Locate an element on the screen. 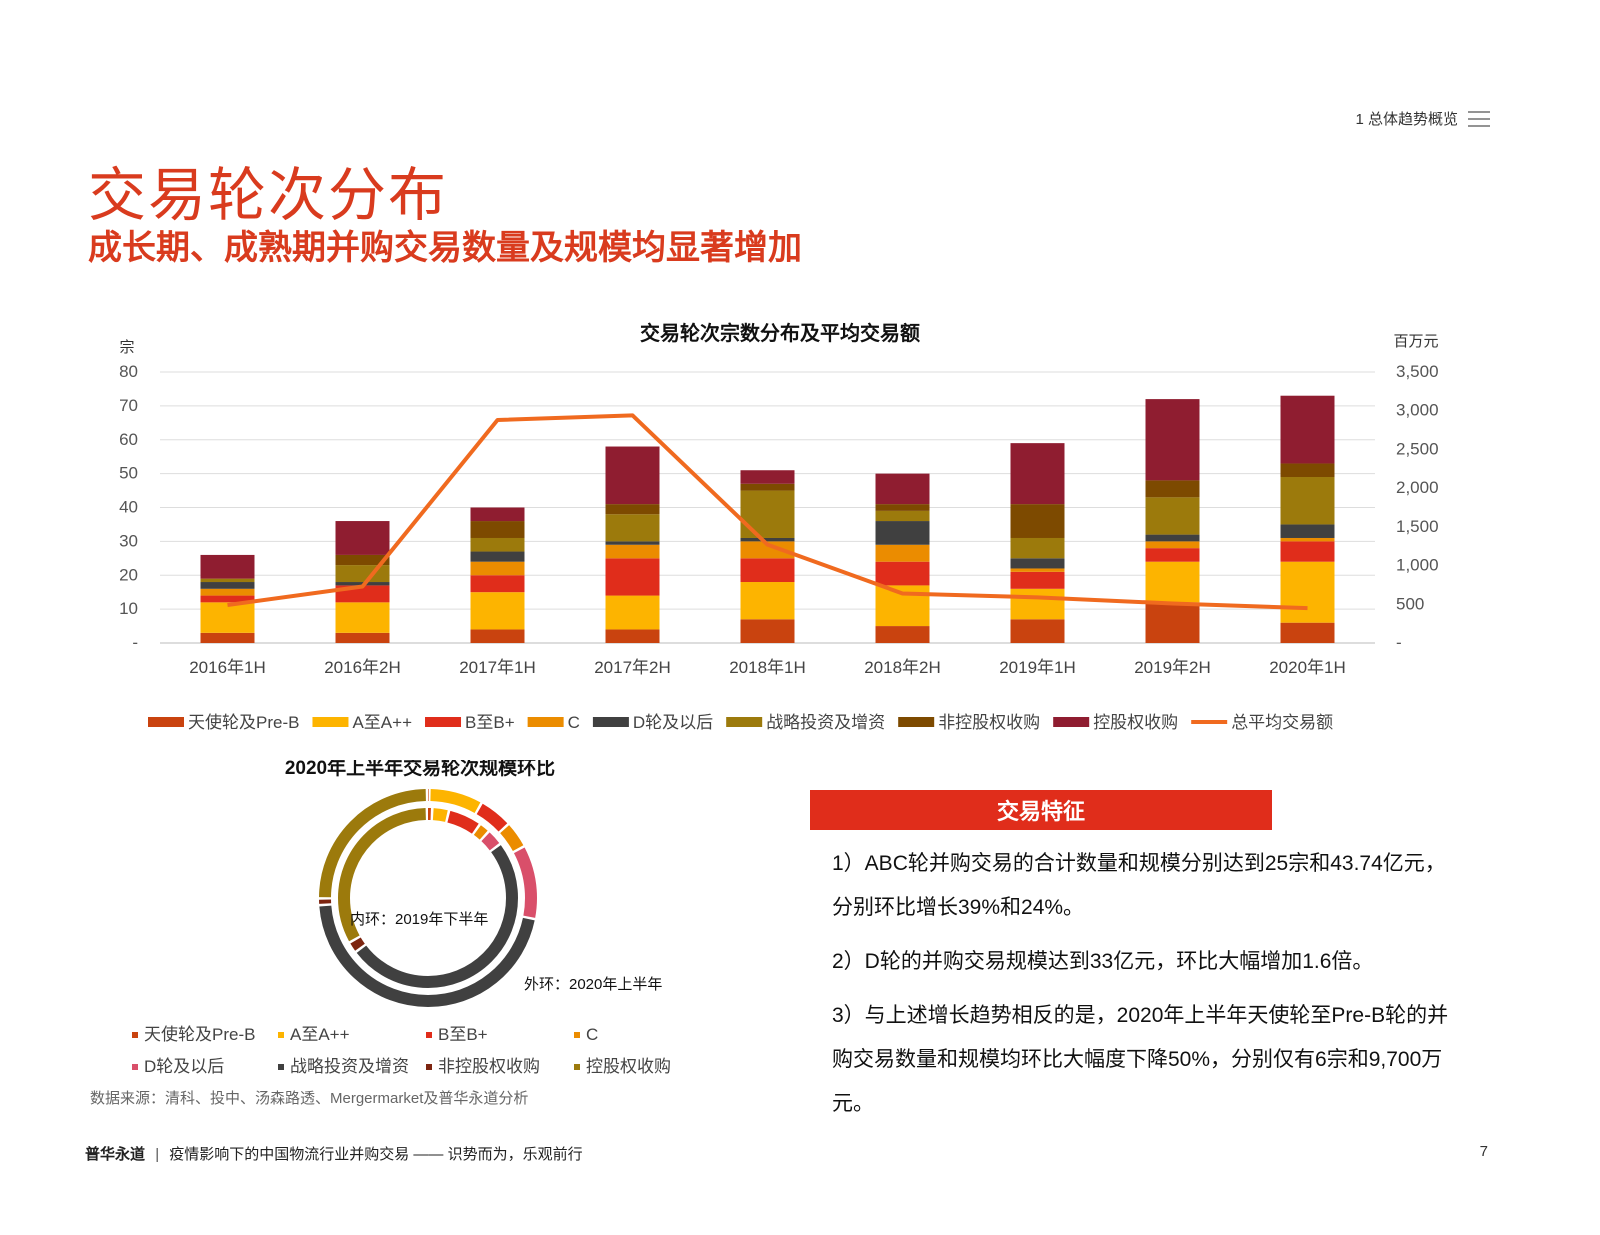 This screenshot has width=1600, height=1235. donut-legend-label: C is located at coordinates (592, 1034).